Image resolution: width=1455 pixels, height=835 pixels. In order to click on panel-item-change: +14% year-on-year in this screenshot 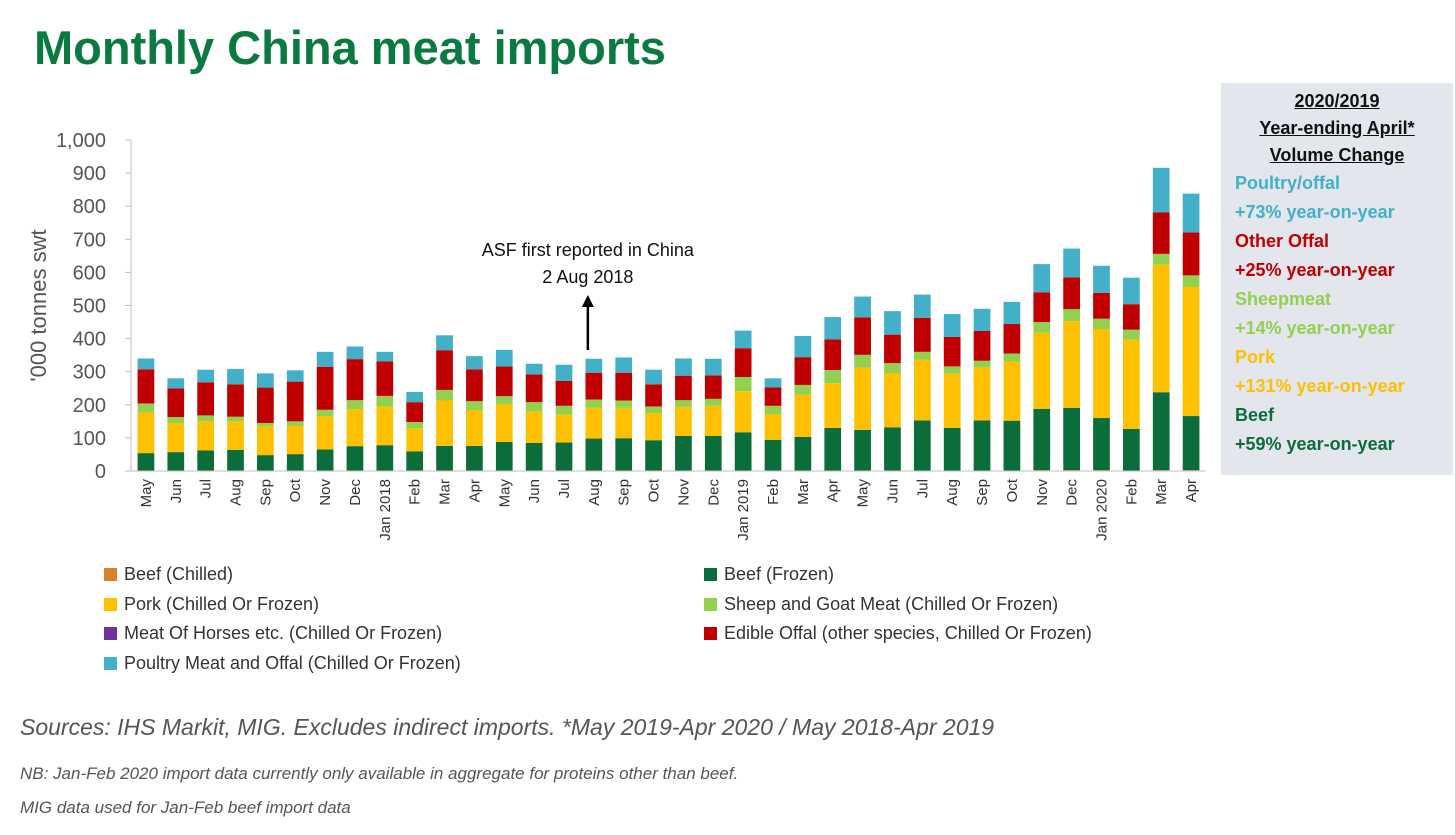, I will do `click(1315, 328)`.